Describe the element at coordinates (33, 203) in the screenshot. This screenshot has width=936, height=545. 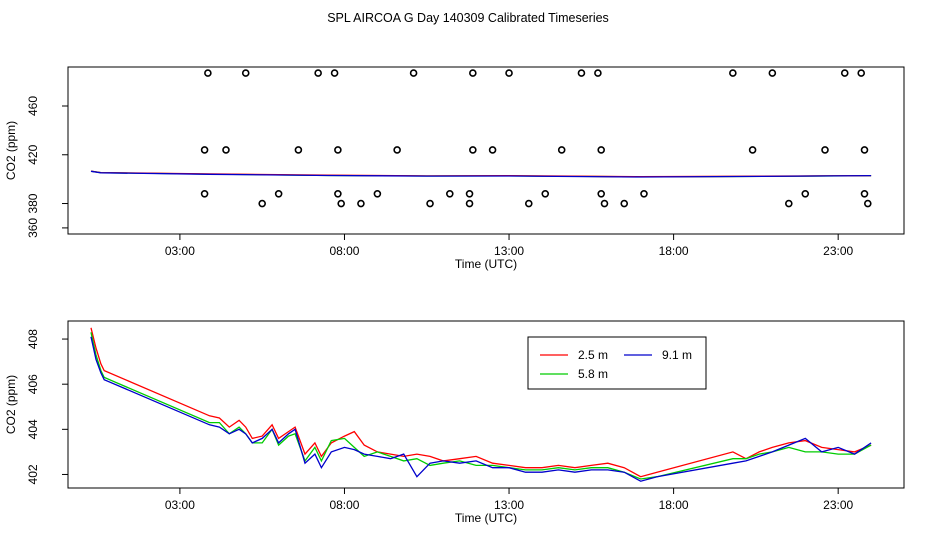
I see `y-tick-label: 380` at that location.